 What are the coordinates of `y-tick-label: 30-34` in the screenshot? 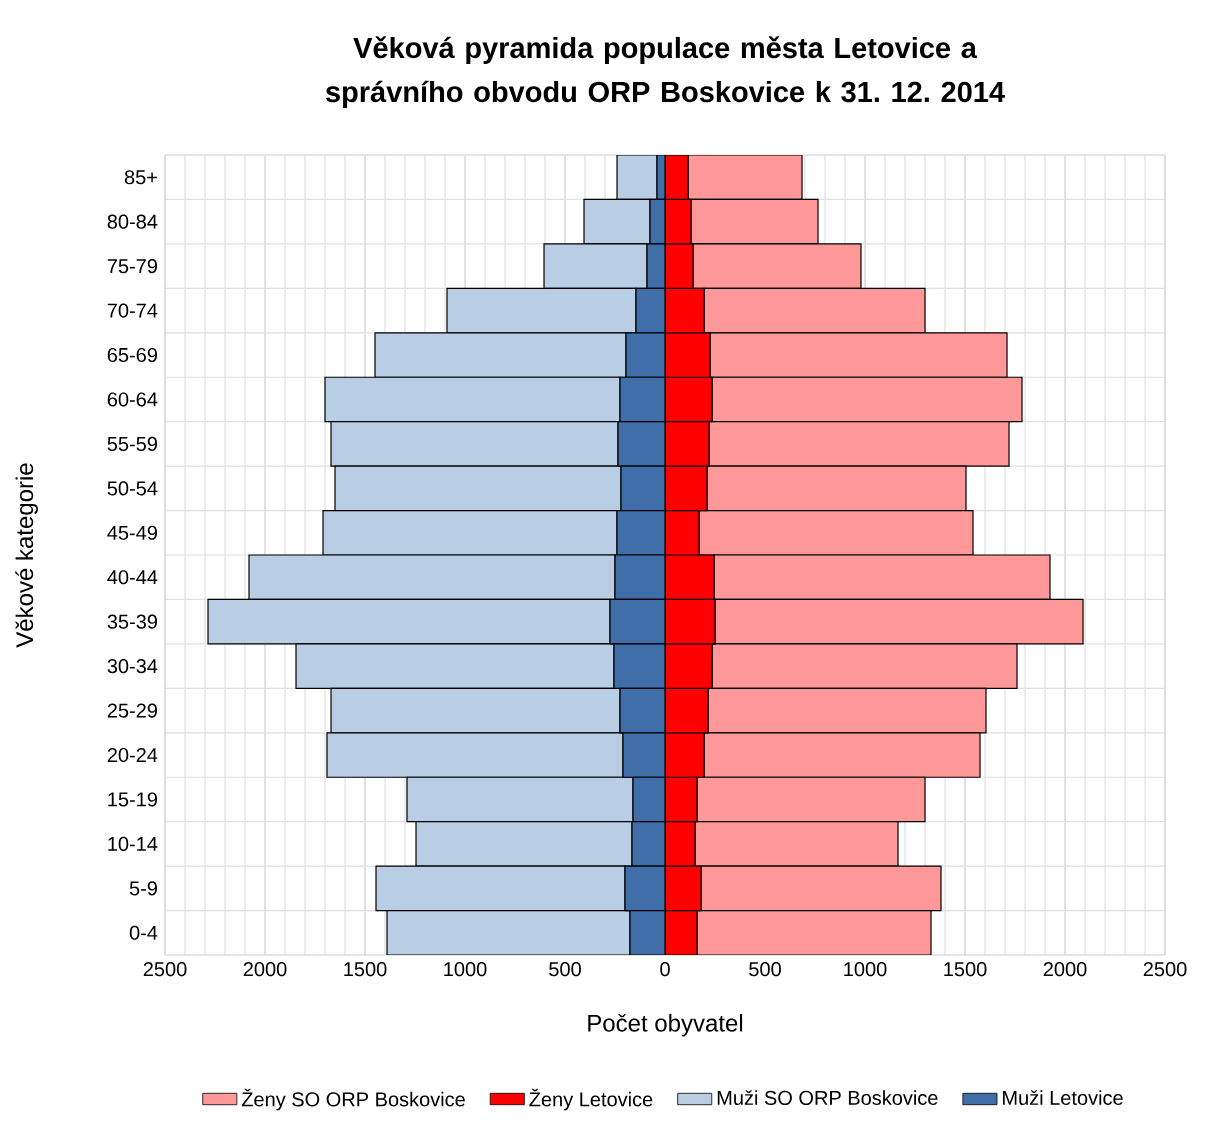 It's located at (132, 666).